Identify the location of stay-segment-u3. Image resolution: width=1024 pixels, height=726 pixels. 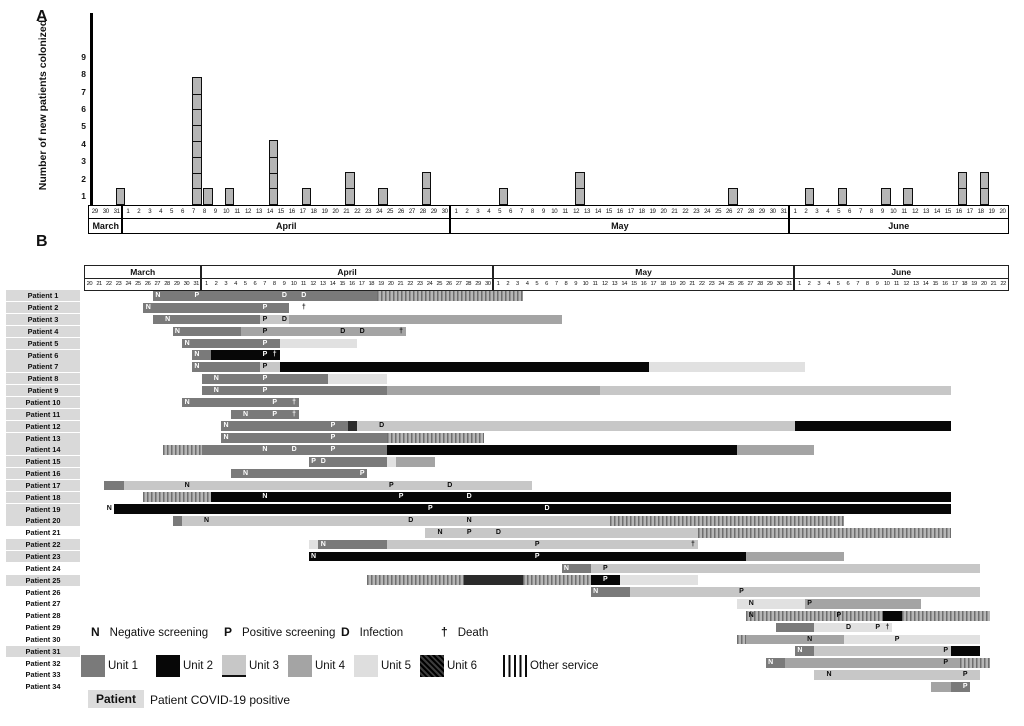
(275, 319).